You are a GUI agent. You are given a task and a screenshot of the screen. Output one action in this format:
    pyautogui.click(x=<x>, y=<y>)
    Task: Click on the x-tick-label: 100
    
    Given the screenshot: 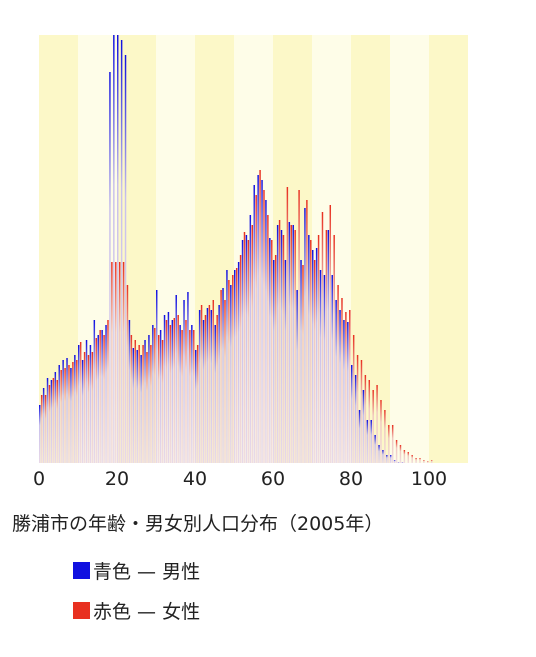 What is the action you would take?
    pyautogui.click(x=429, y=479)
    